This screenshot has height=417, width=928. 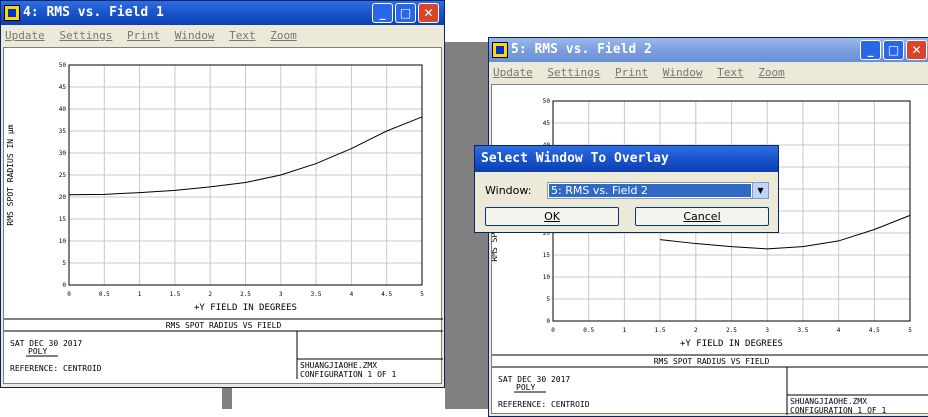 I want to click on window-title: 5: RMS vs. Field 2, so click(x=581, y=49).